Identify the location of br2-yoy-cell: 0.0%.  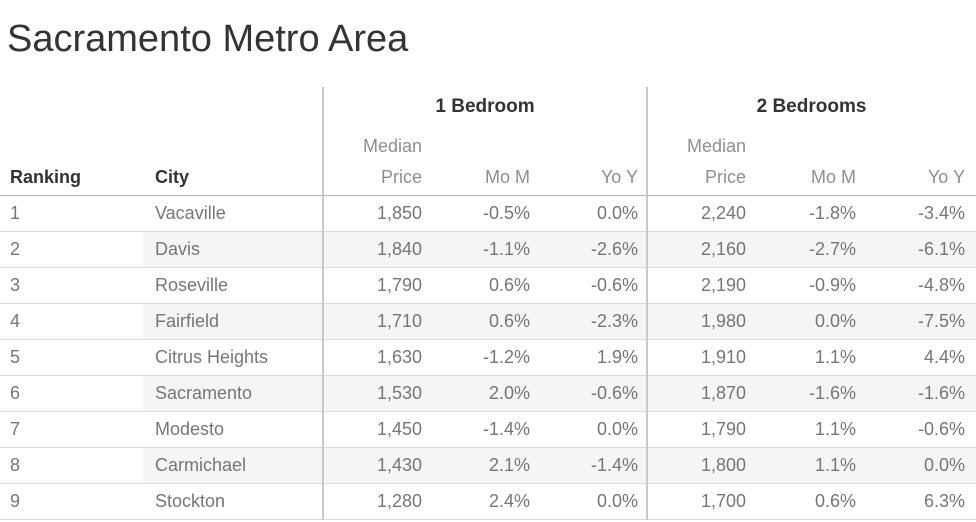
(921, 465).